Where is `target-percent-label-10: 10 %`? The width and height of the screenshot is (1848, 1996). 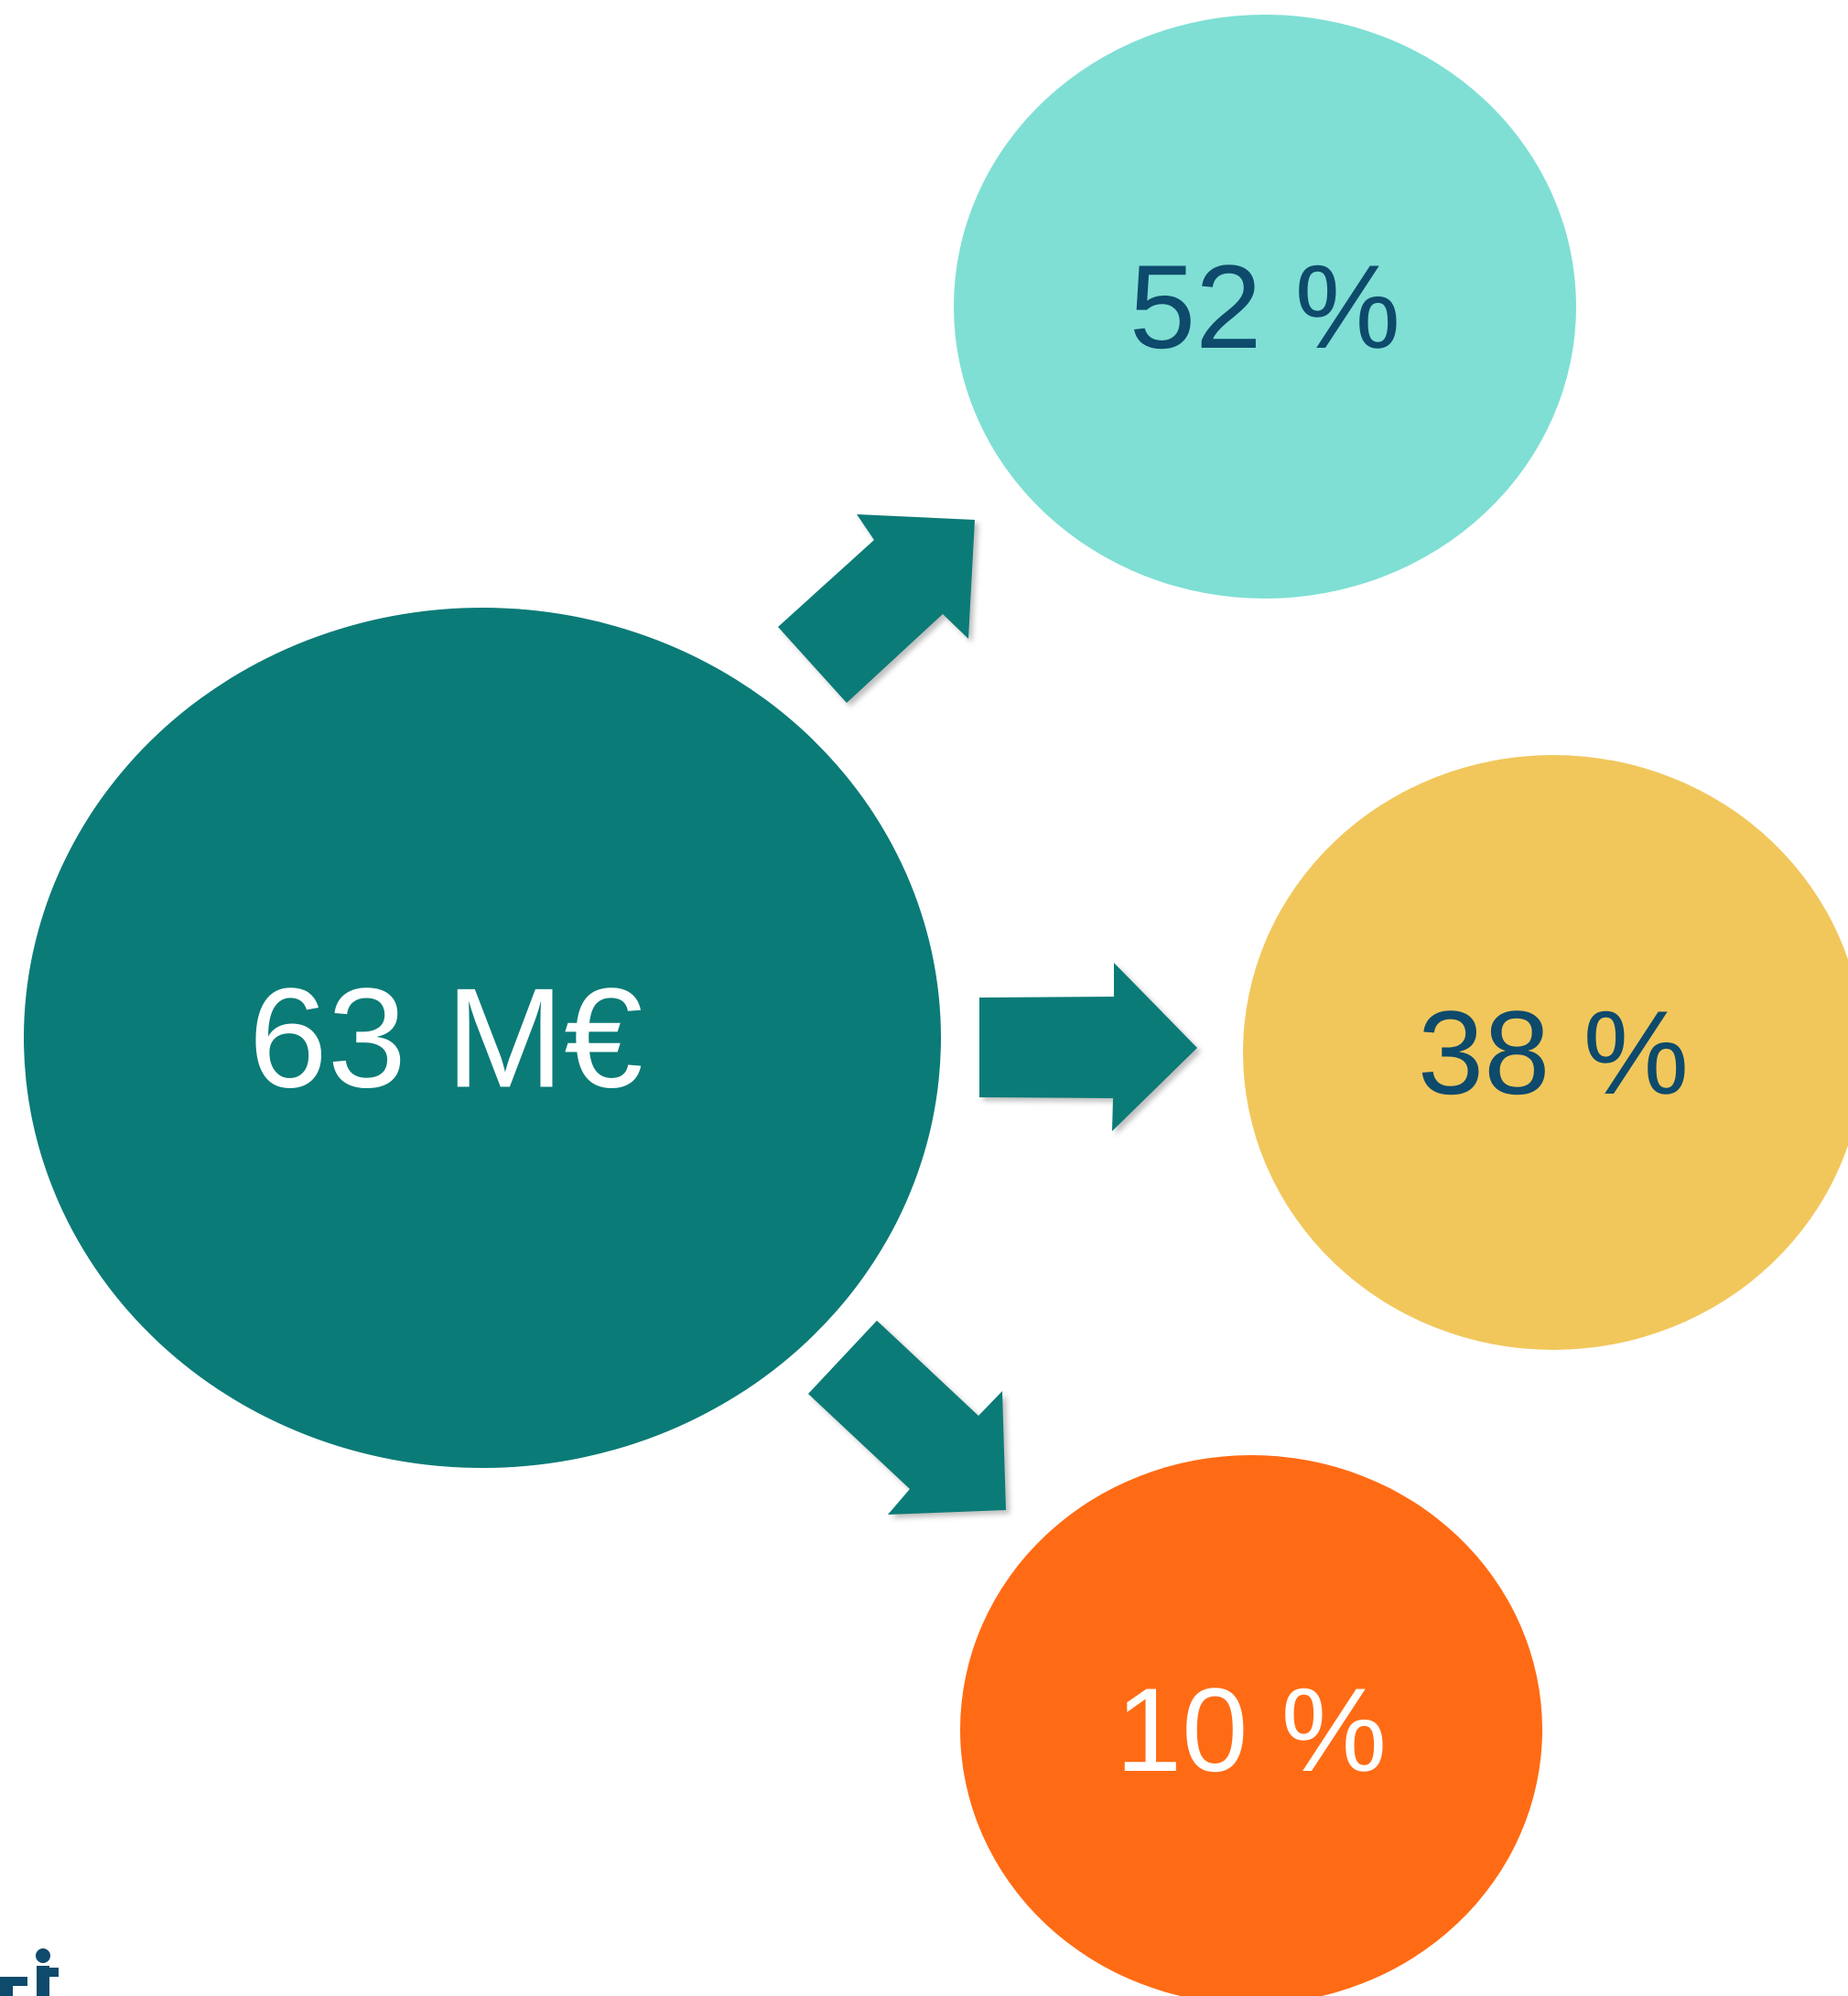
target-percent-label-10: 10 % is located at coordinates (1251, 1729).